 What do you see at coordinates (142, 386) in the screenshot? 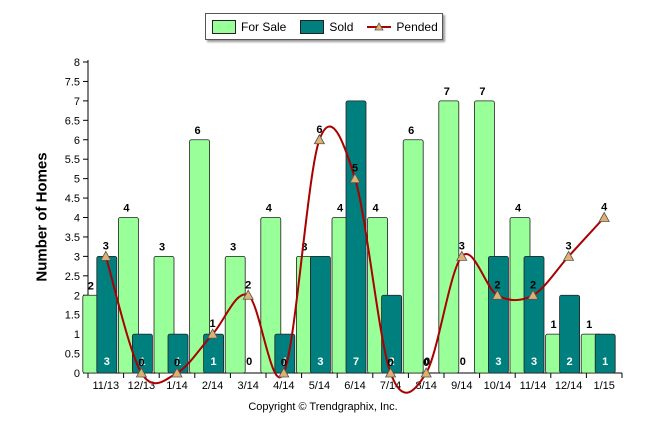
I see `x-tick-label: 12/13` at bounding box center [142, 386].